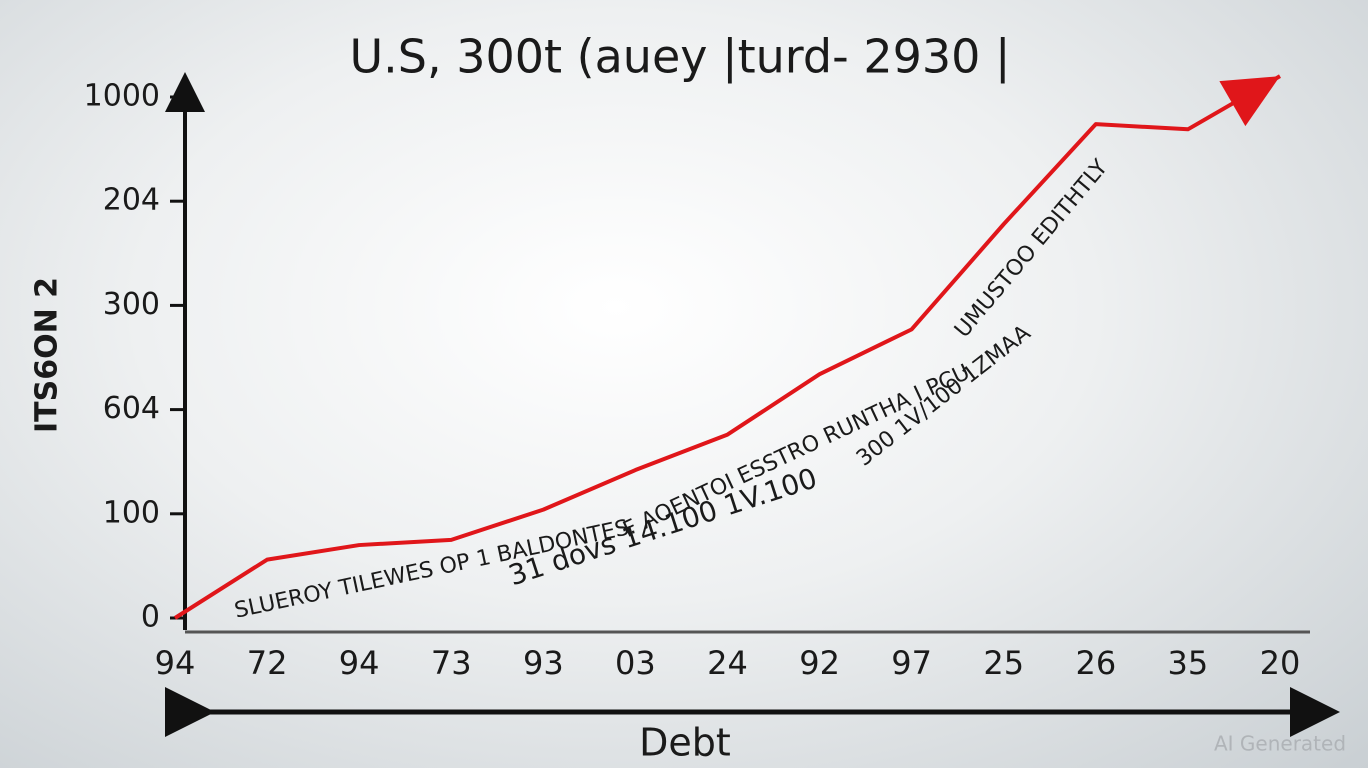 Image resolution: width=1368 pixels, height=768 pixels. I want to click on x-tick-label: 73, so click(451, 663).